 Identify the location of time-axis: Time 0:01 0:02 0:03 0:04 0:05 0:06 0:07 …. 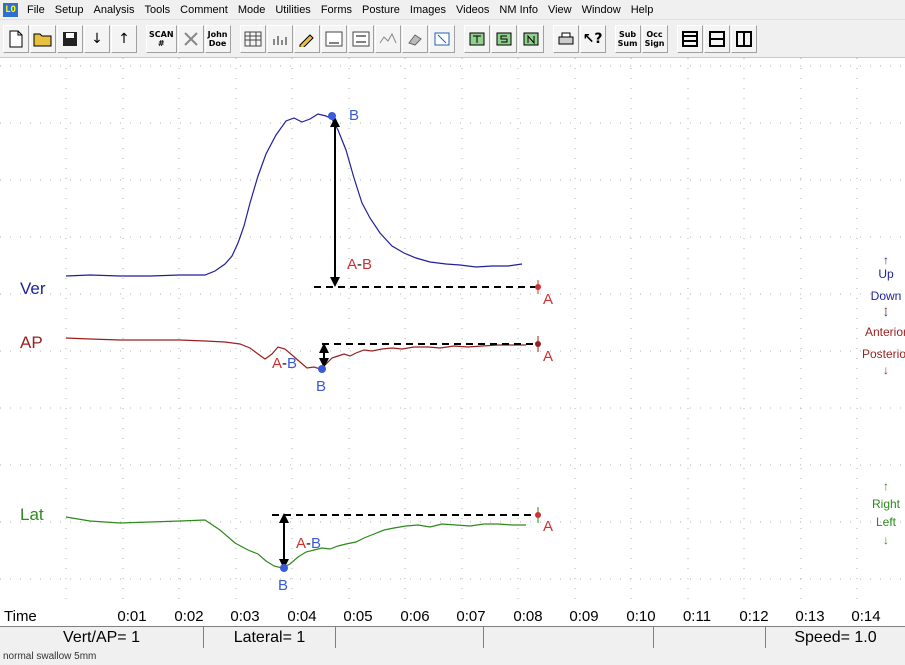
(452, 617).